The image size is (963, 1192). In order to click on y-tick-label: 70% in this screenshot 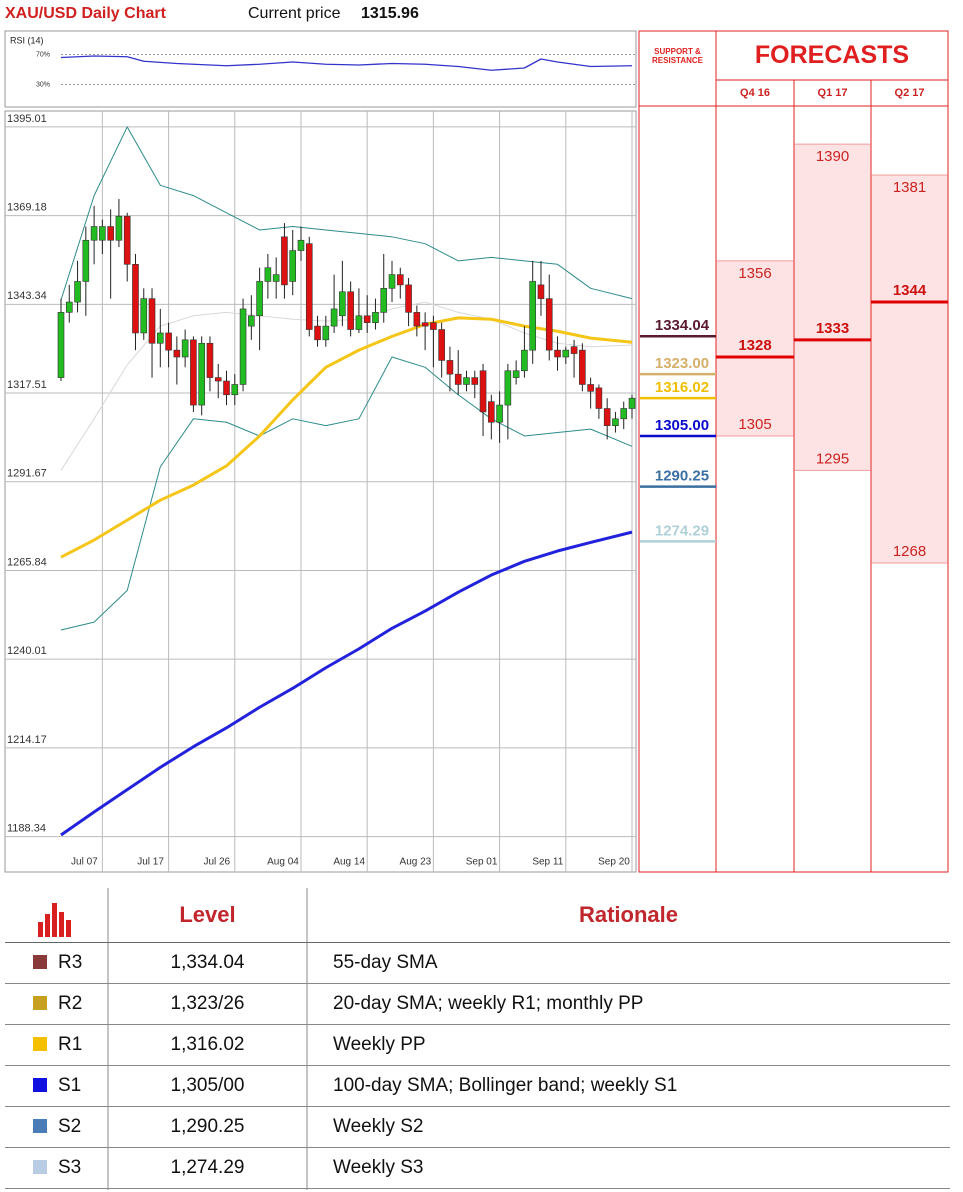, I will do `click(43, 54)`.